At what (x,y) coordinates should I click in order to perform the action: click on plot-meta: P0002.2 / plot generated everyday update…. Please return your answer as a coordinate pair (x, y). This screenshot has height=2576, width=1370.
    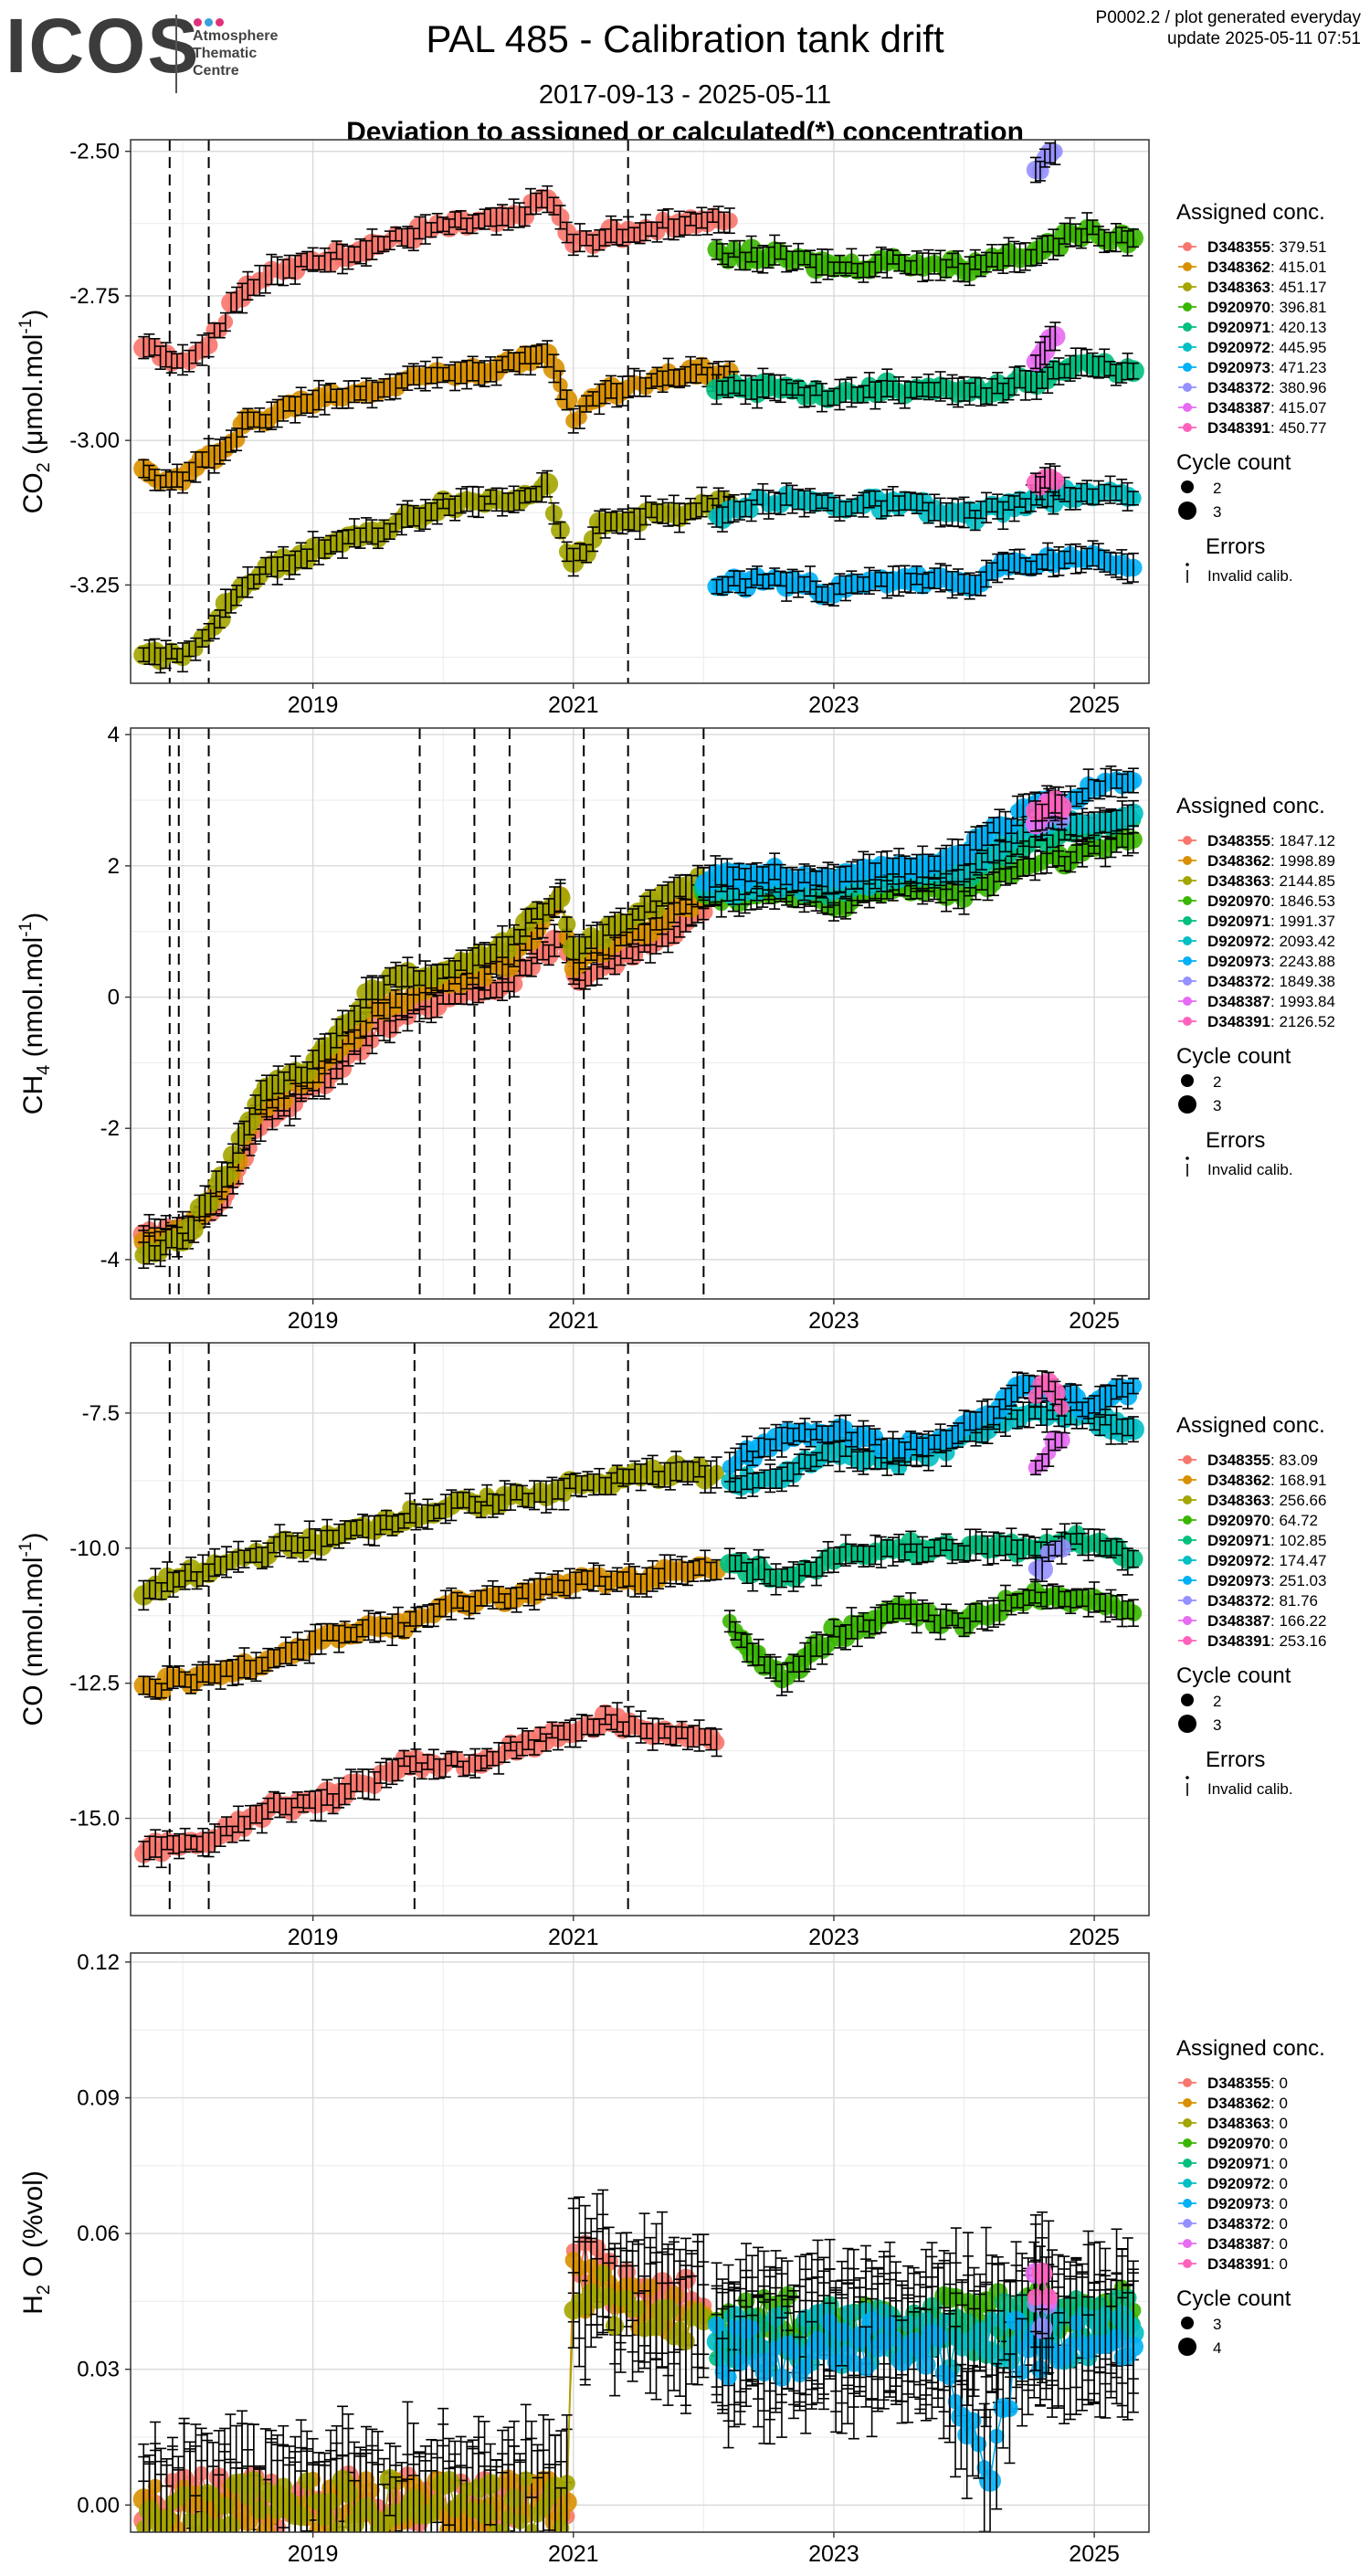
    Looking at the image, I should click on (1228, 28).